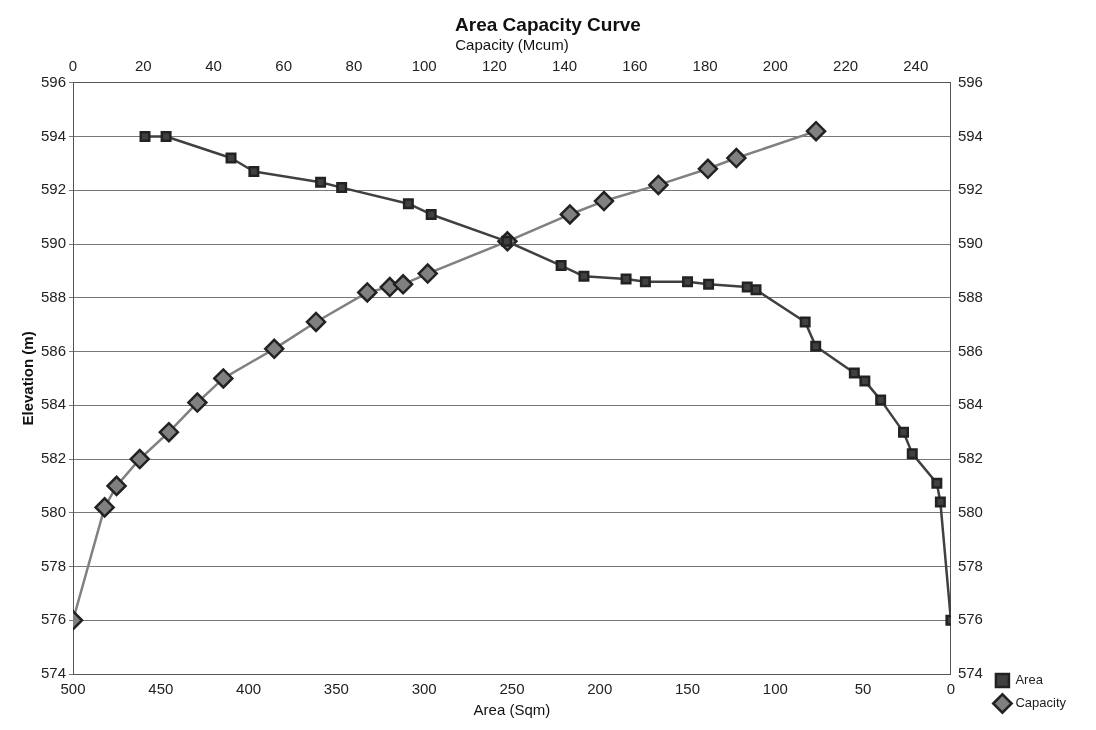 This screenshot has width=1096, height=730. Describe the element at coordinates (284, 65) in the screenshot. I see `x2-tick-label: 60` at that location.